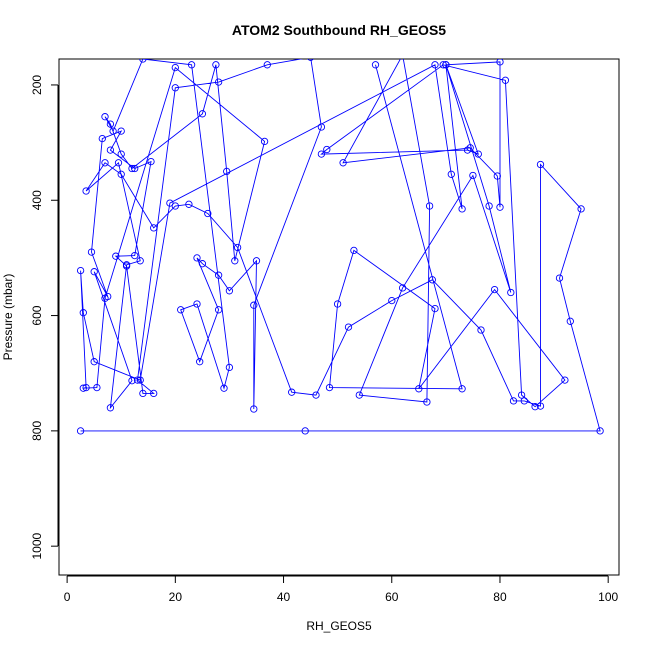 This screenshot has width=650, height=650. What do you see at coordinates (284, 597) in the screenshot?
I see `x-tick-label: 40` at bounding box center [284, 597].